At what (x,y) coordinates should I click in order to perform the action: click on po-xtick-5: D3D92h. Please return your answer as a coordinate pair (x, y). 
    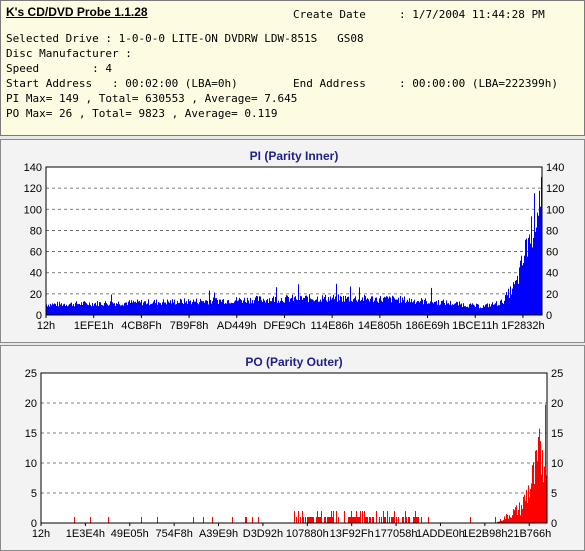
    Looking at the image, I should click on (263, 534).